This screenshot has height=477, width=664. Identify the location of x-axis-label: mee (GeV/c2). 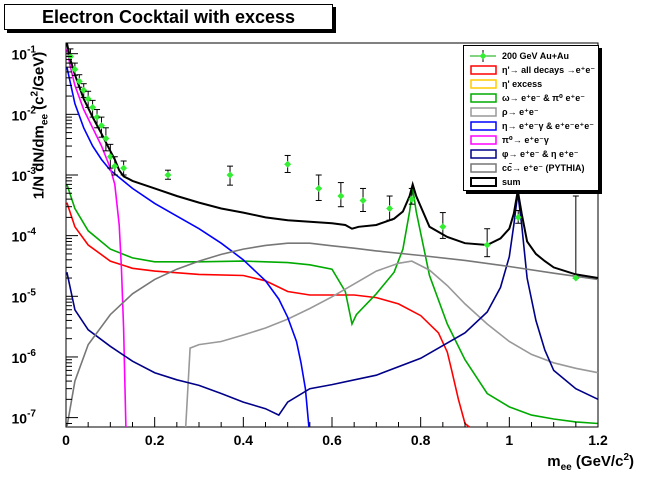
(590, 462).